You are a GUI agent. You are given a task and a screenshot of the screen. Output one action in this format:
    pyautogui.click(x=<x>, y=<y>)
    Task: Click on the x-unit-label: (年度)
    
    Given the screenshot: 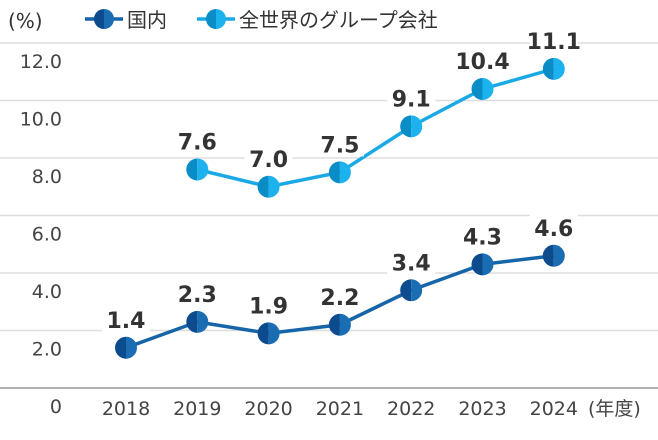 What is the action you would take?
    pyautogui.click(x=614, y=409)
    